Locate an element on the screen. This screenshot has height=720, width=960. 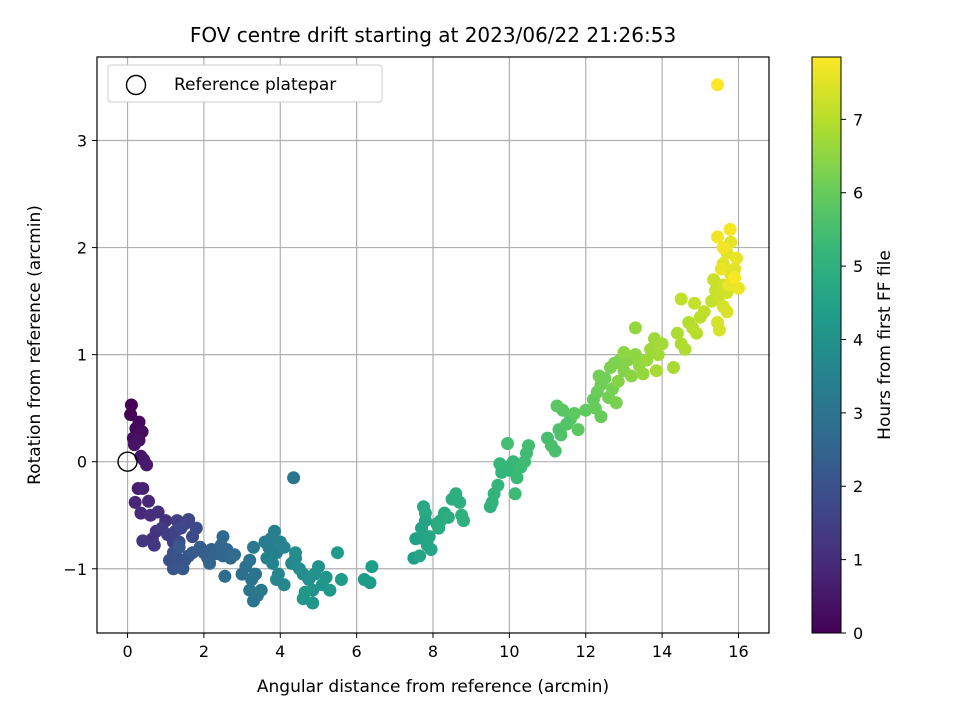
colorbar-tick-label: 5 is located at coordinates (858, 266).